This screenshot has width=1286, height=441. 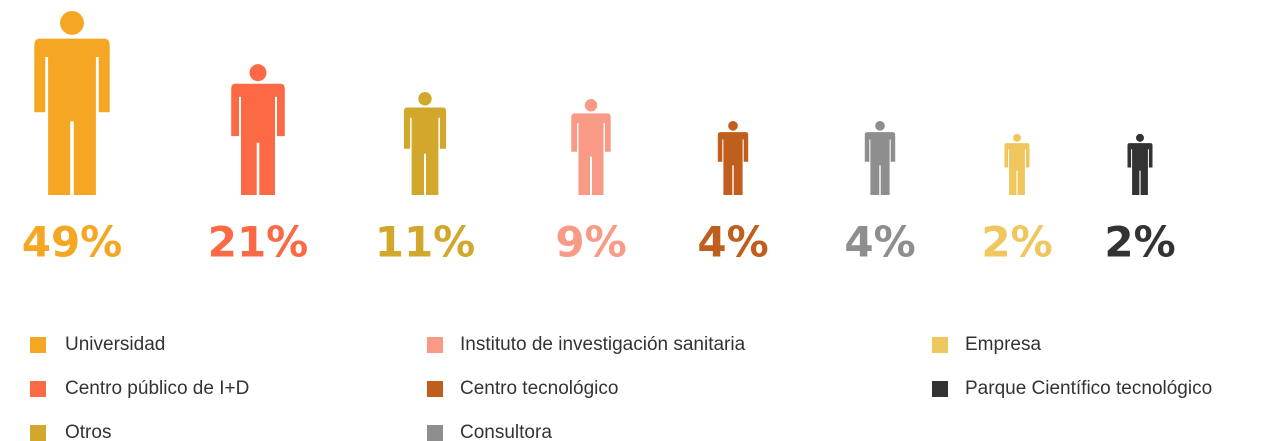 I want to click on value-label: 9%, so click(x=590, y=242).